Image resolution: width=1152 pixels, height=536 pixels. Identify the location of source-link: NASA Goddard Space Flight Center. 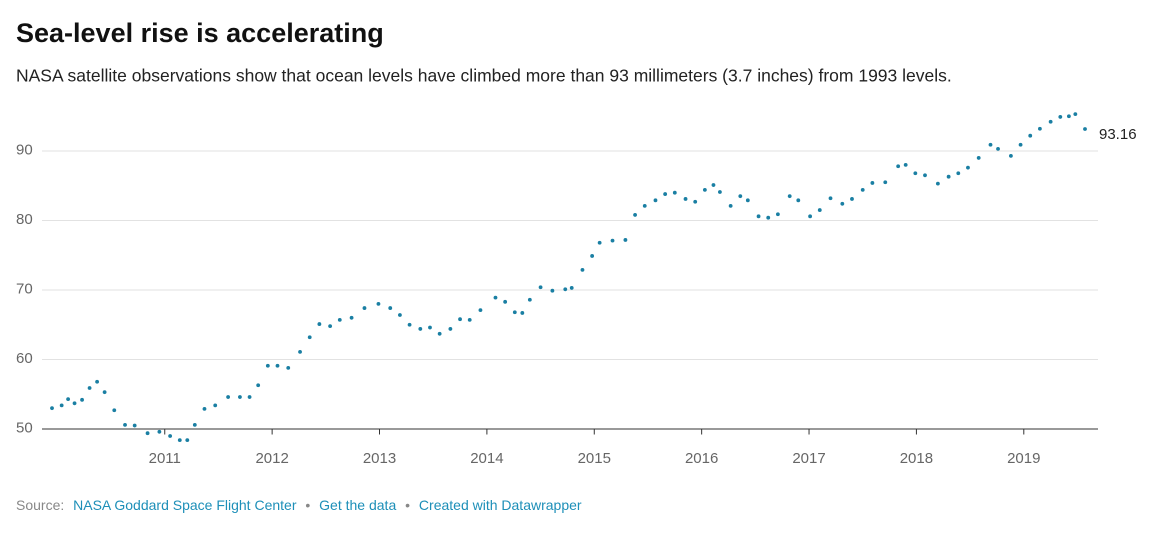
(185, 505).